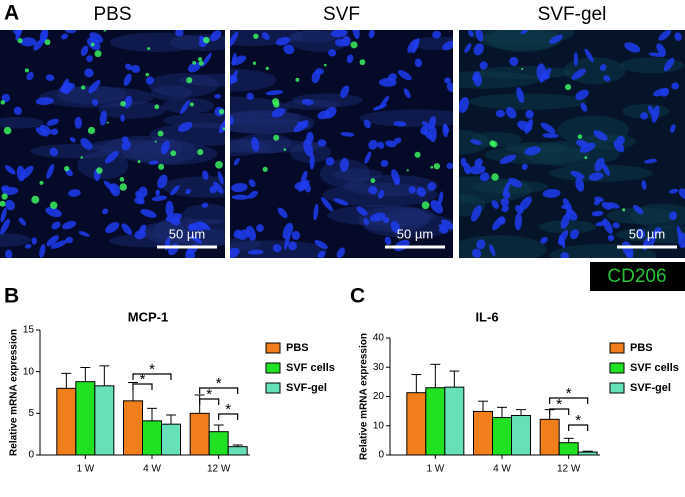  Describe the element at coordinates (502, 469) in the screenshot. I see `x-tick-label: 4 W` at that location.